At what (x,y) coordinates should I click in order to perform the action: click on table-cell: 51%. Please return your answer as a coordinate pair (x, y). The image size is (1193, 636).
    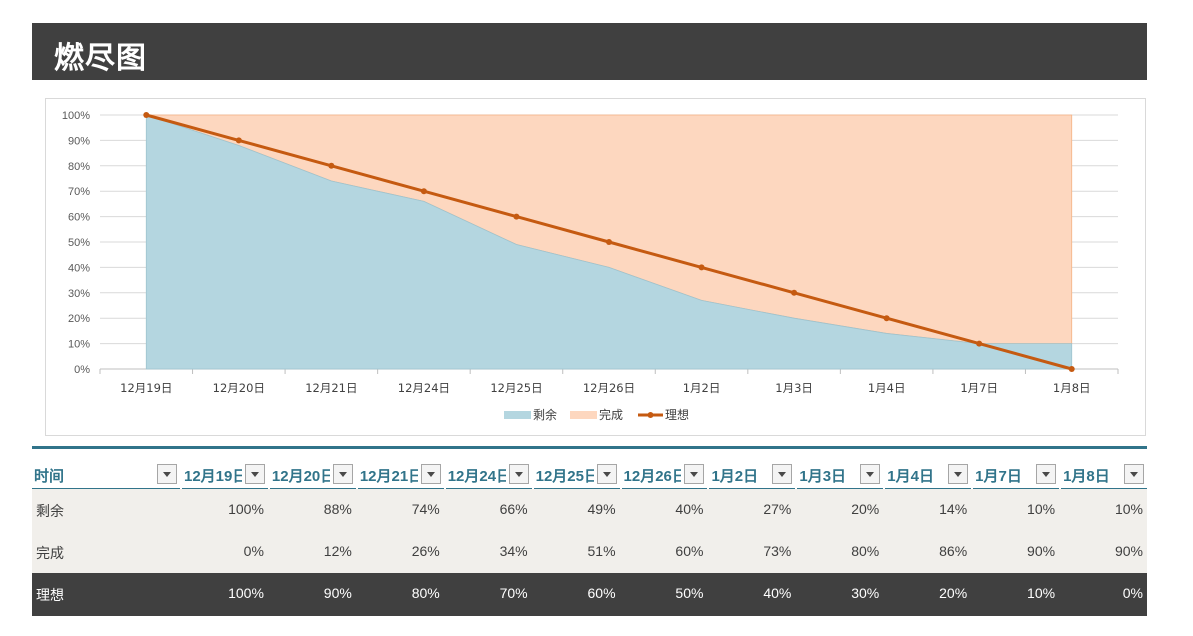
    Looking at the image, I should click on (576, 552).